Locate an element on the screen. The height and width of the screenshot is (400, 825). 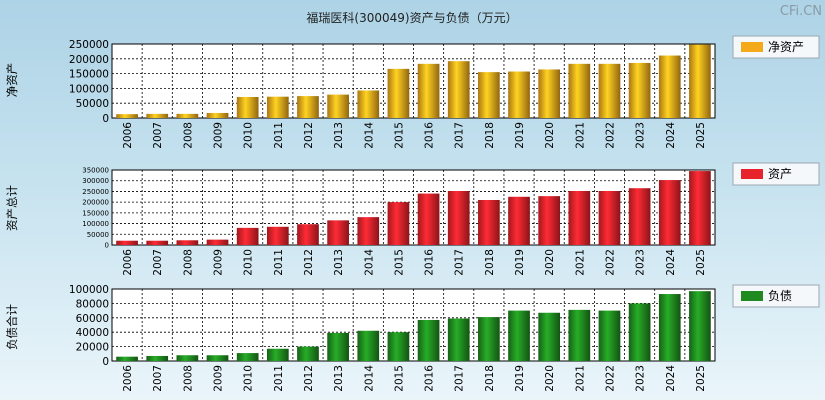
total-liabilities-bar-2009 is located at coordinates (217, 358).